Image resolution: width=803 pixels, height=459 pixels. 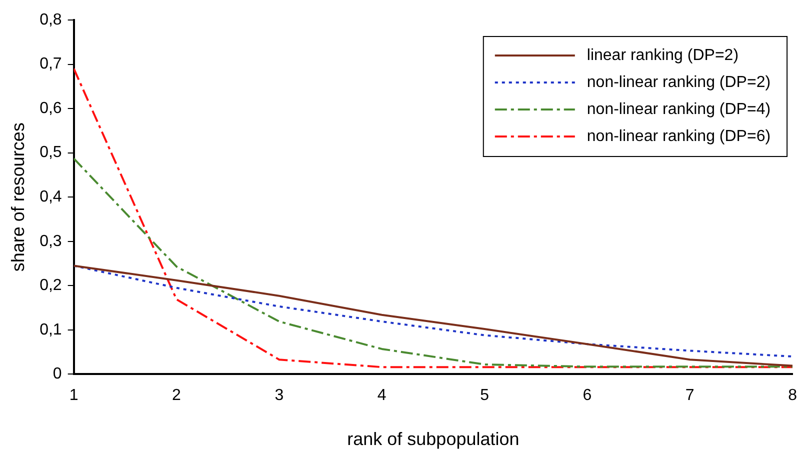 I want to click on y-axis-title: share of resources, so click(x=18, y=197).